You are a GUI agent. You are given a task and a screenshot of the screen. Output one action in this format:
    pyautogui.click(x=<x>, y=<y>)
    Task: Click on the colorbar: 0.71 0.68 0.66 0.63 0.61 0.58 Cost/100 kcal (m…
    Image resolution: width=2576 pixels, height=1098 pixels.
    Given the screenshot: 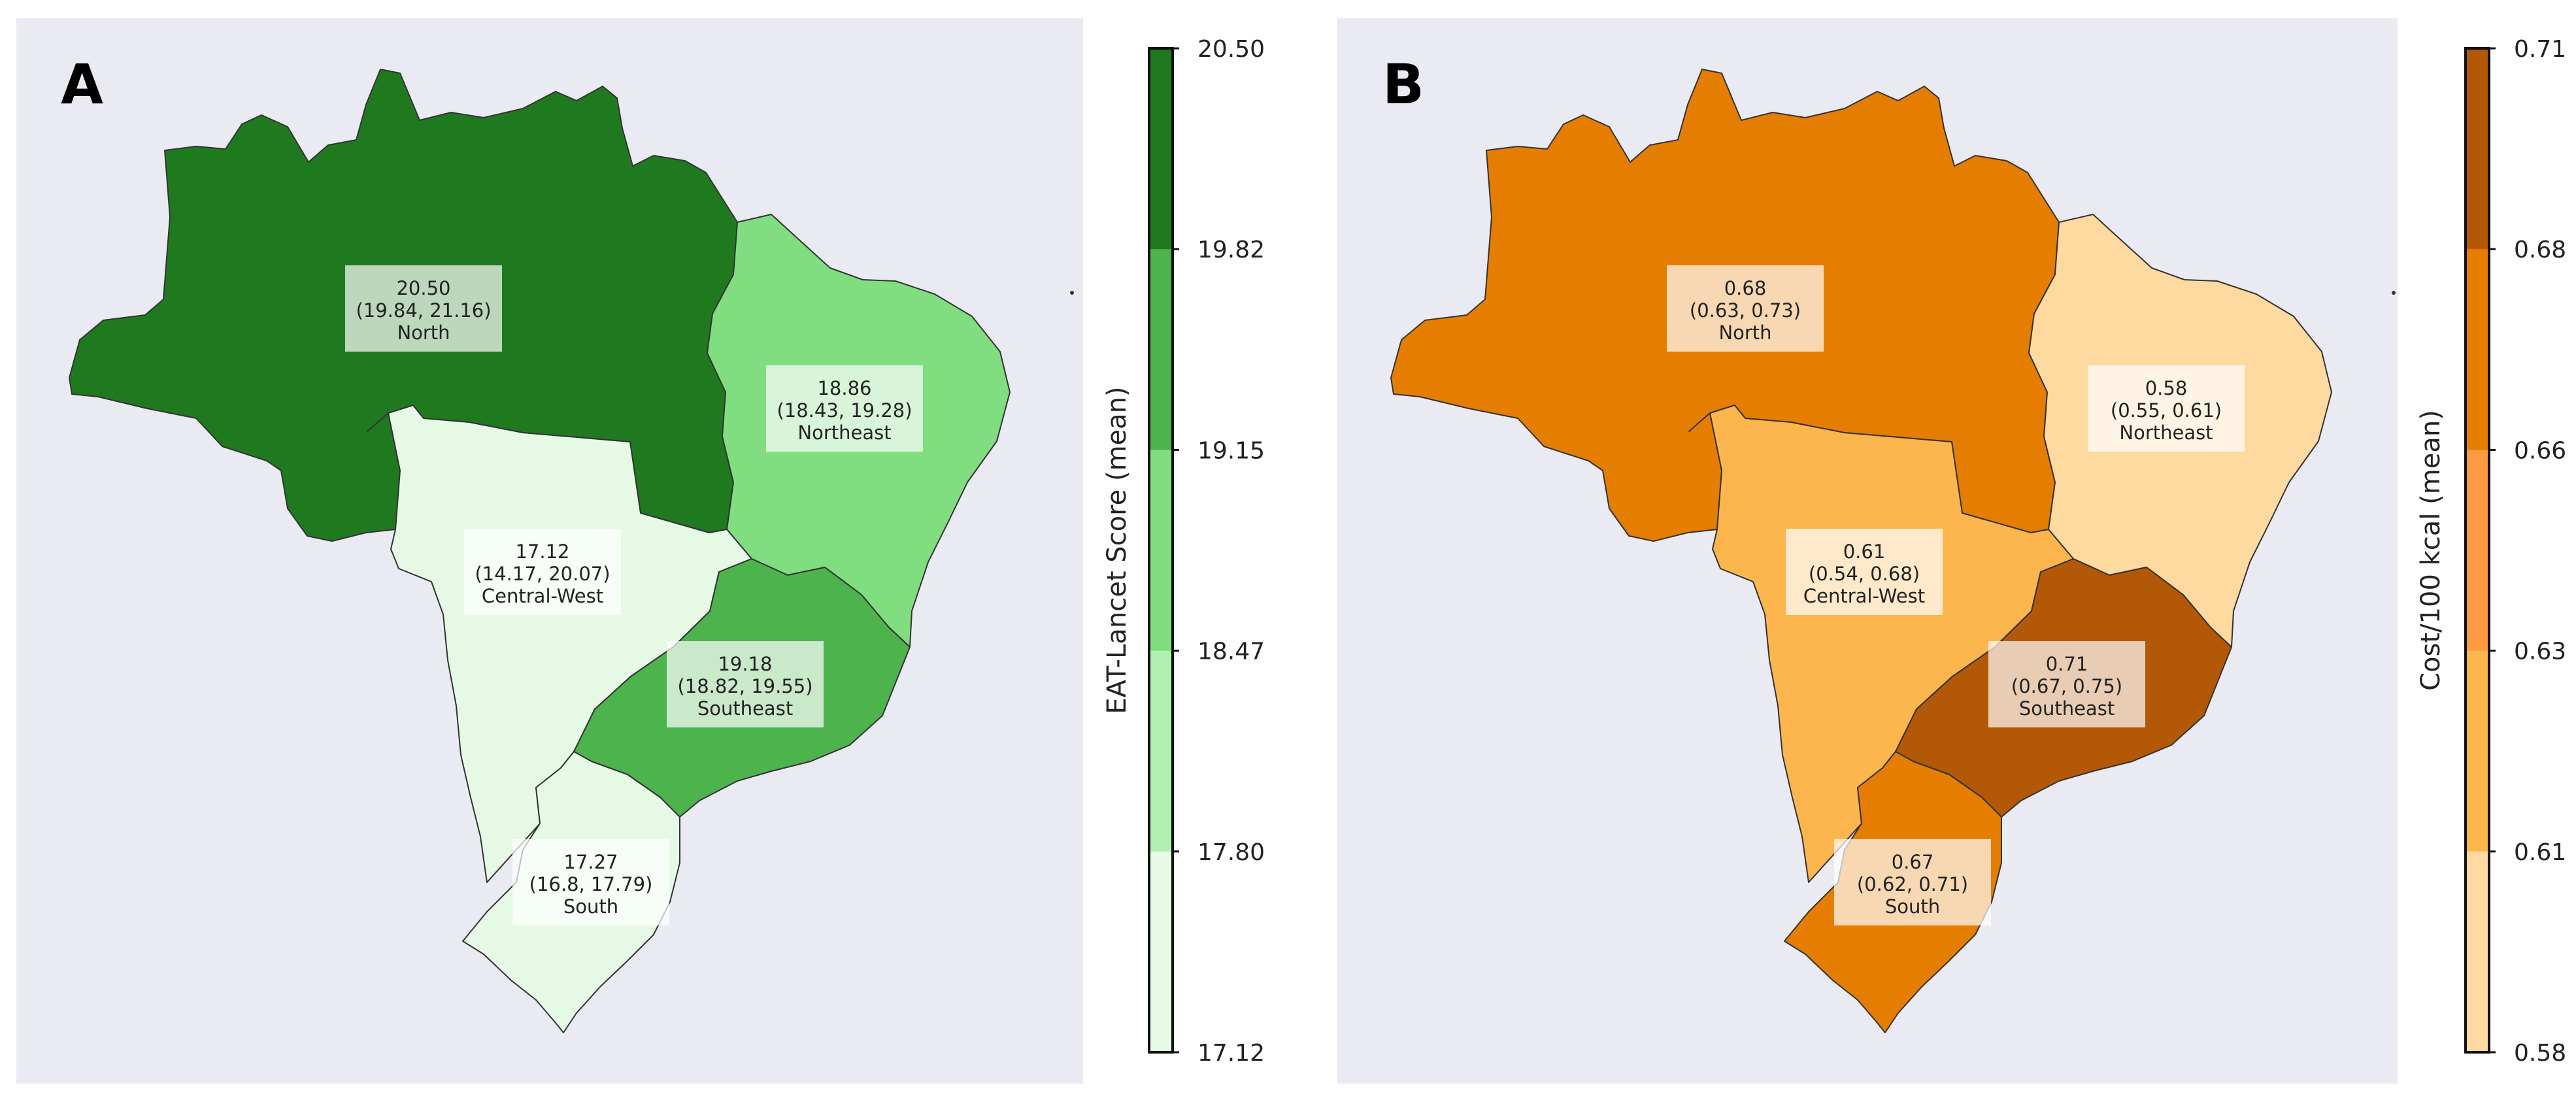 What is the action you would take?
    pyautogui.click(x=2491, y=551)
    